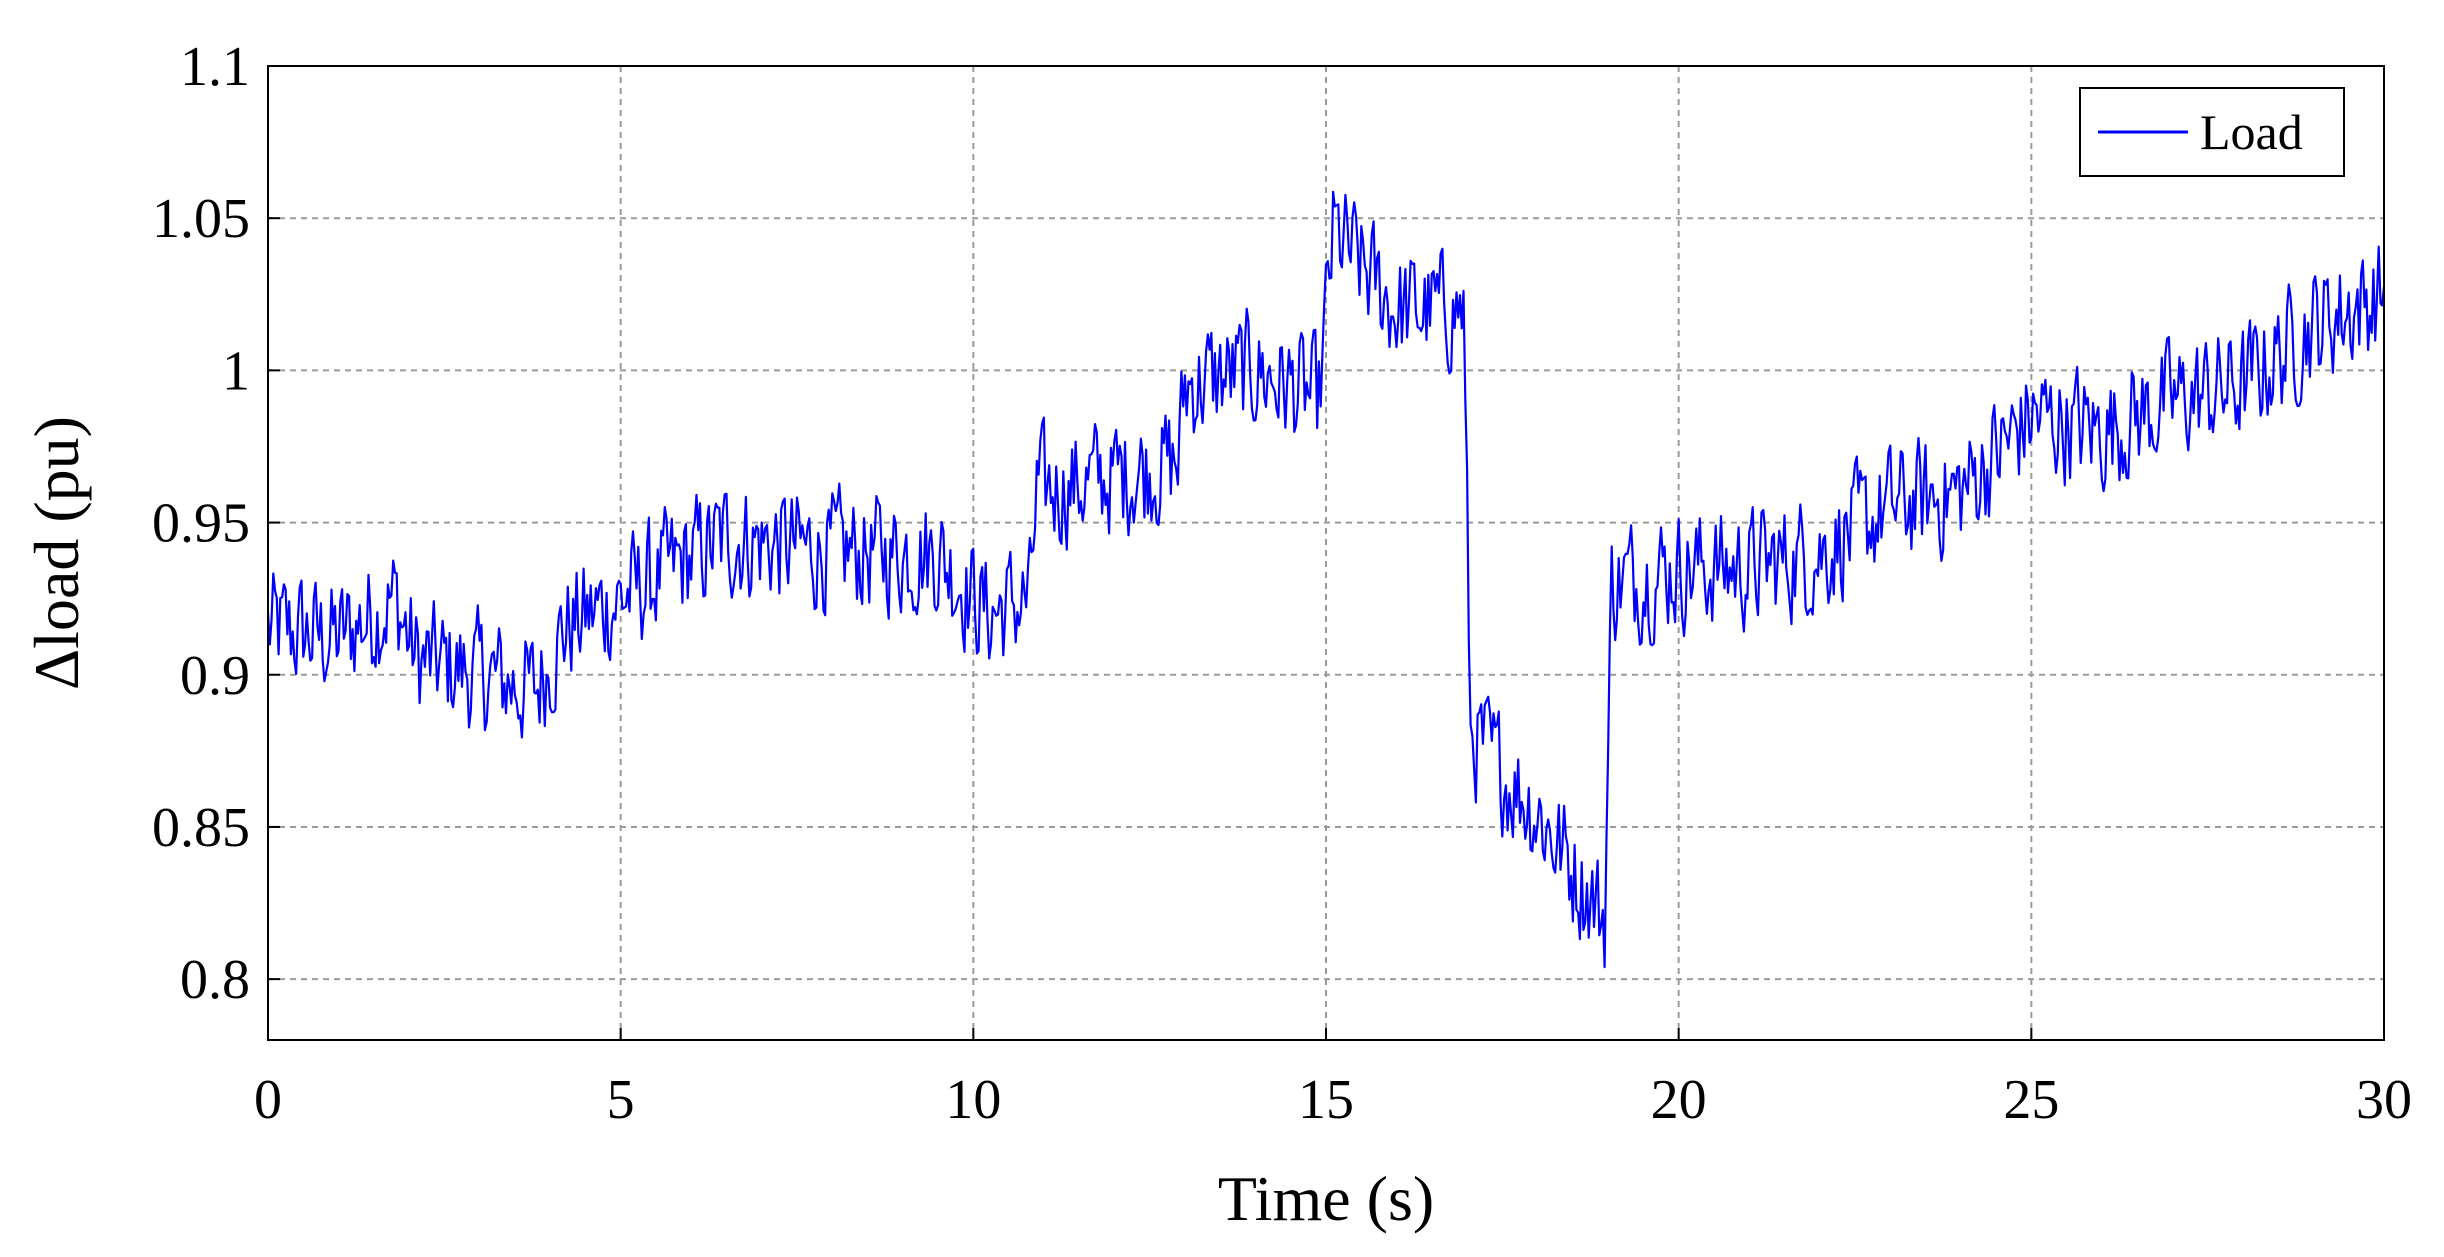  What do you see at coordinates (215, 980) in the screenshot?
I see `y-tick-label: 0.8` at bounding box center [215, 980].